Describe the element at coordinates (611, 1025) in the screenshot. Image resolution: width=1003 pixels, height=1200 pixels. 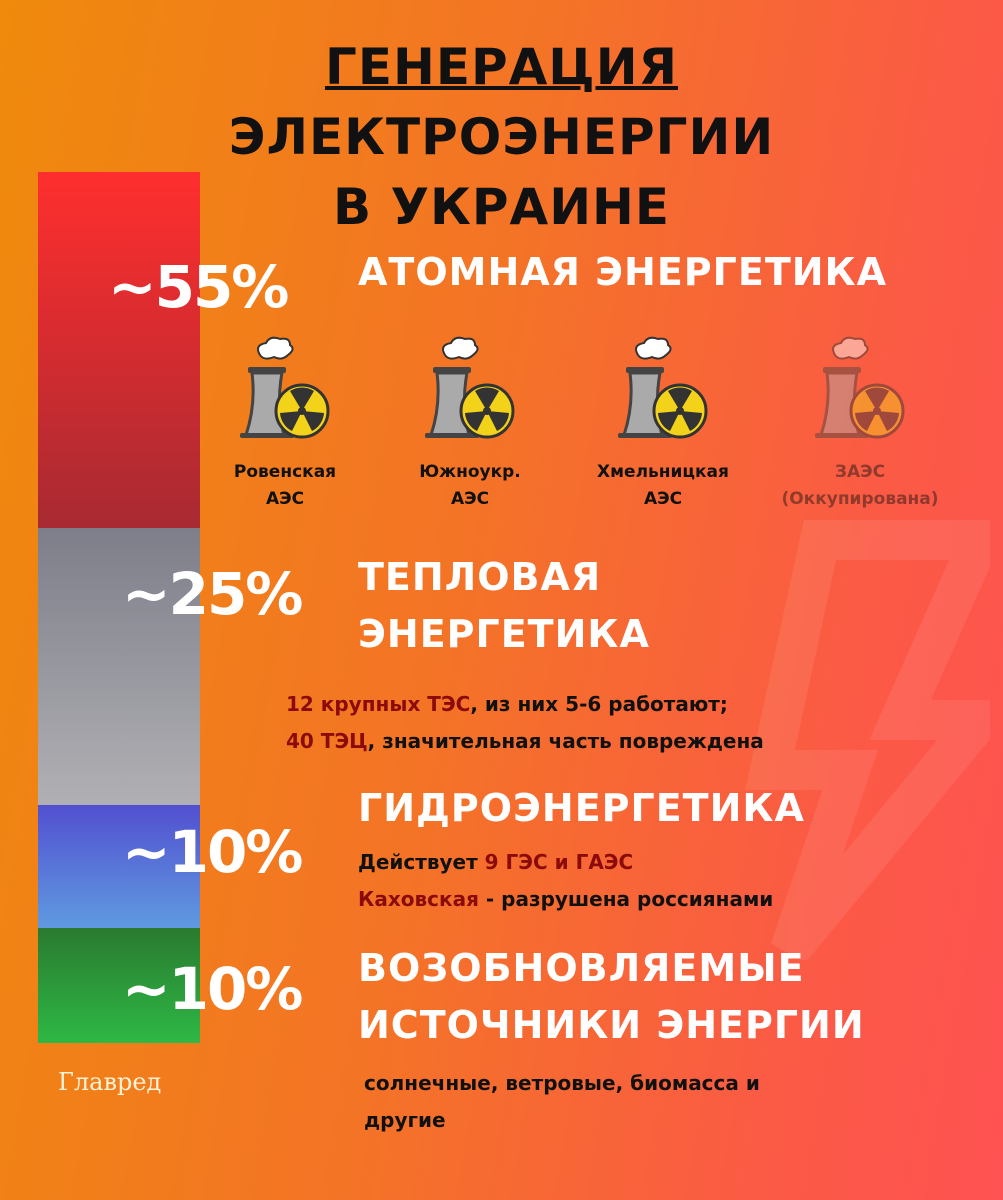
I see `renewable-title-2: ИСТОЧНИКИ ЭНЕРГИИ` at that location.